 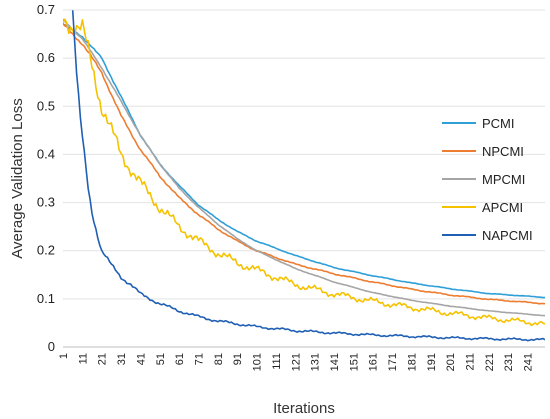 I want to click on x-tick-label: 171, so click(x=393, y=362).